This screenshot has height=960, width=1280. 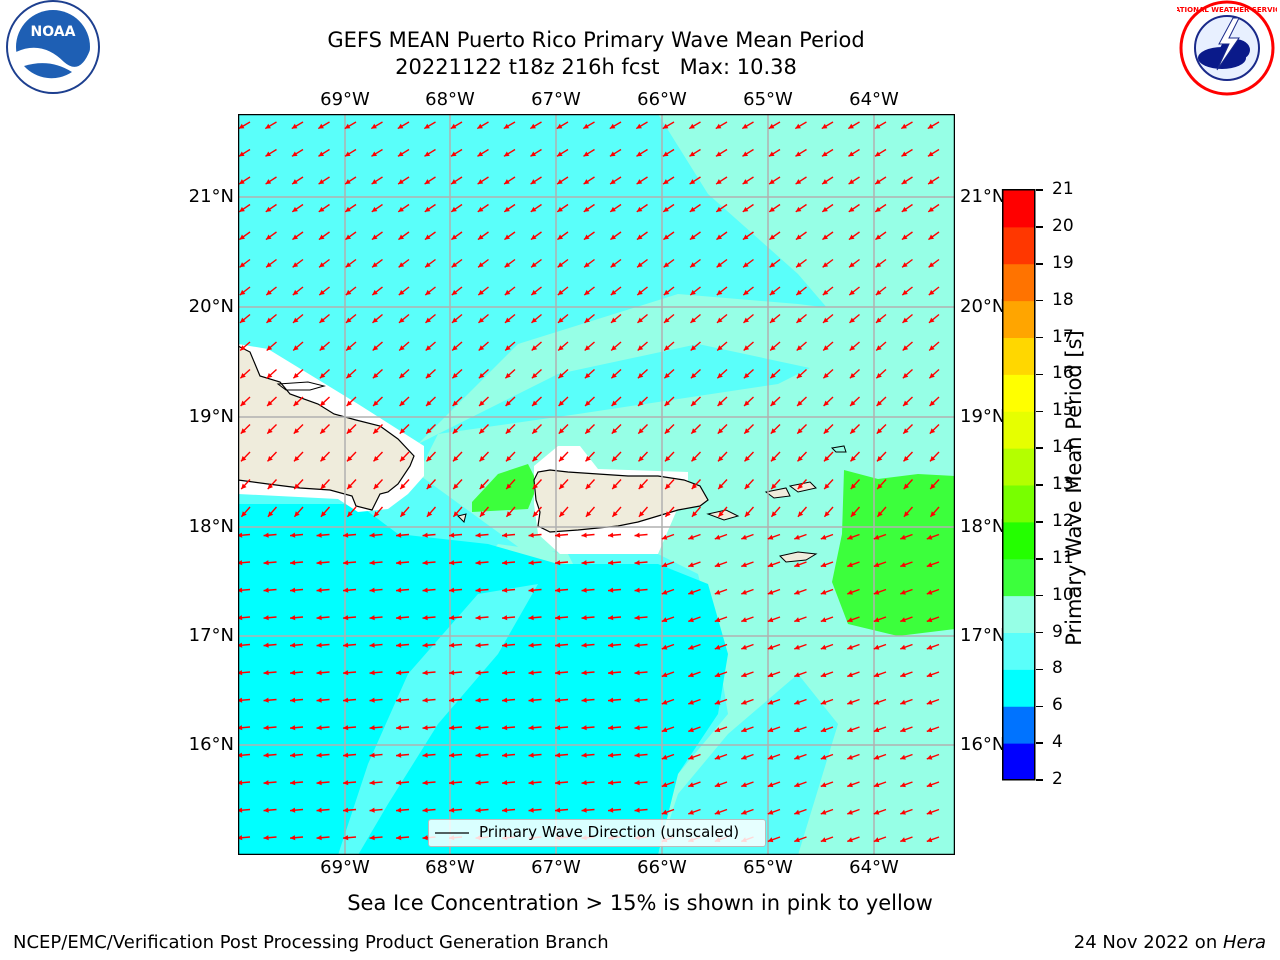 I want to click on colorbar-tick-label: 19, so click(x=1063, y=262).